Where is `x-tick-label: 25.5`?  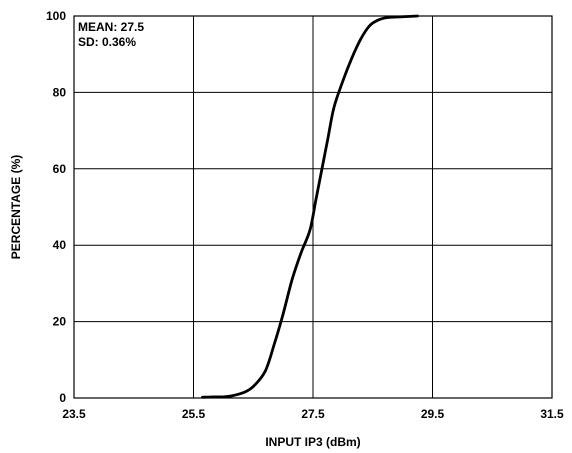
x-tick-label: 25.5 is located at coordinates (194, 414).